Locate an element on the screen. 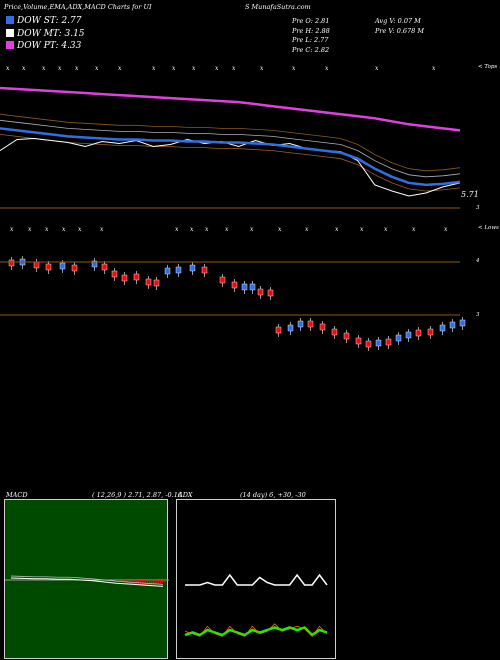 The image size is (500, 660). top-marker-3: x is located at coordinates (60, 68).